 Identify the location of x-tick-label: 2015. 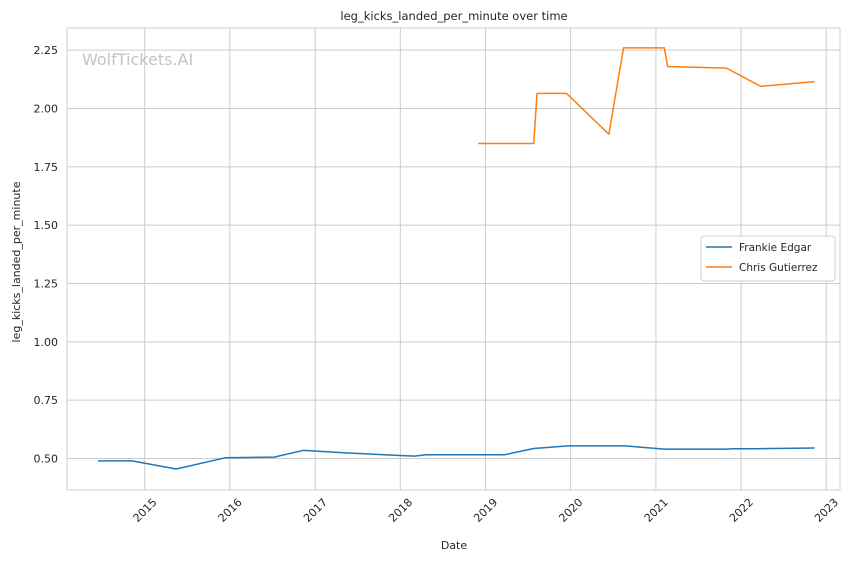
(145, 510).